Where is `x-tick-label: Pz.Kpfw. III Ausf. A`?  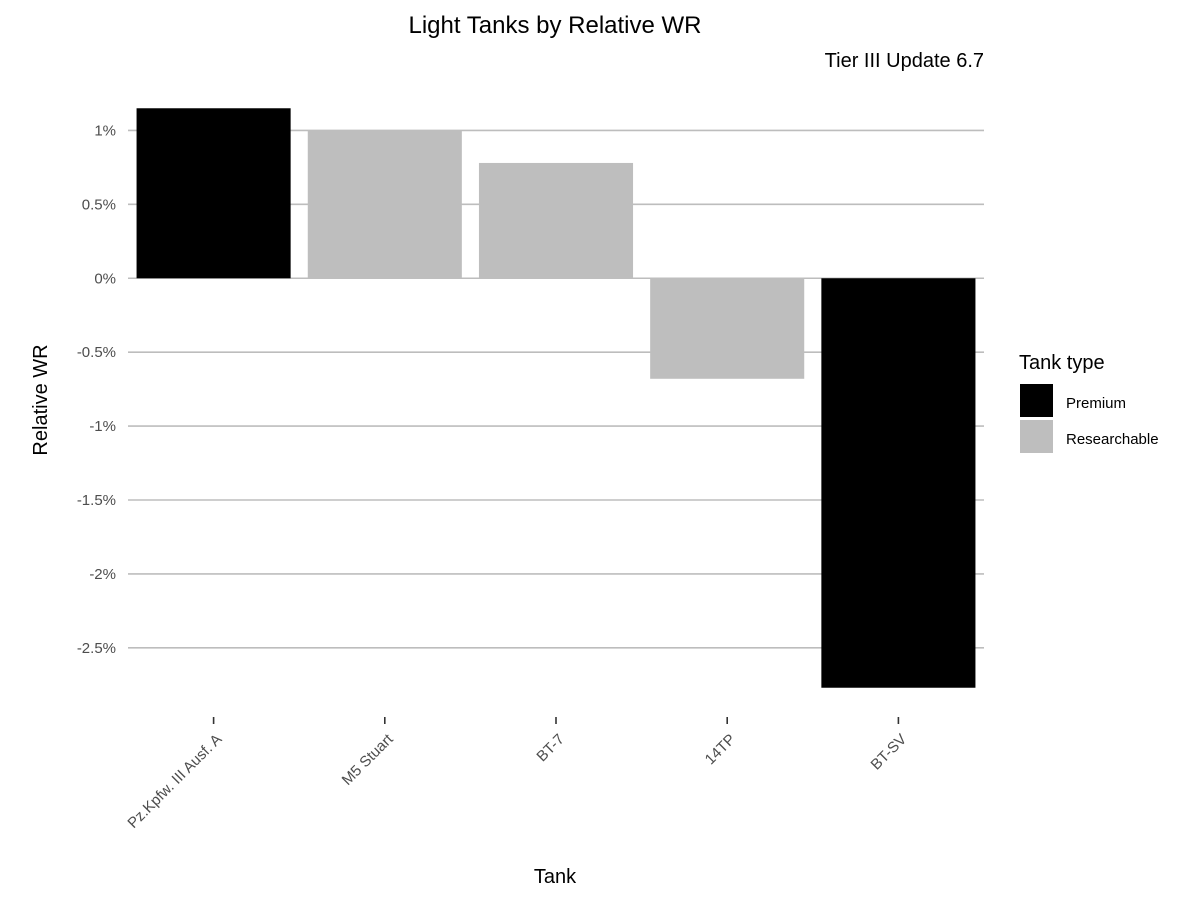 x-tick-label: Pz.Kpfw. III Ausf. A is located at coordinates (174, 781).